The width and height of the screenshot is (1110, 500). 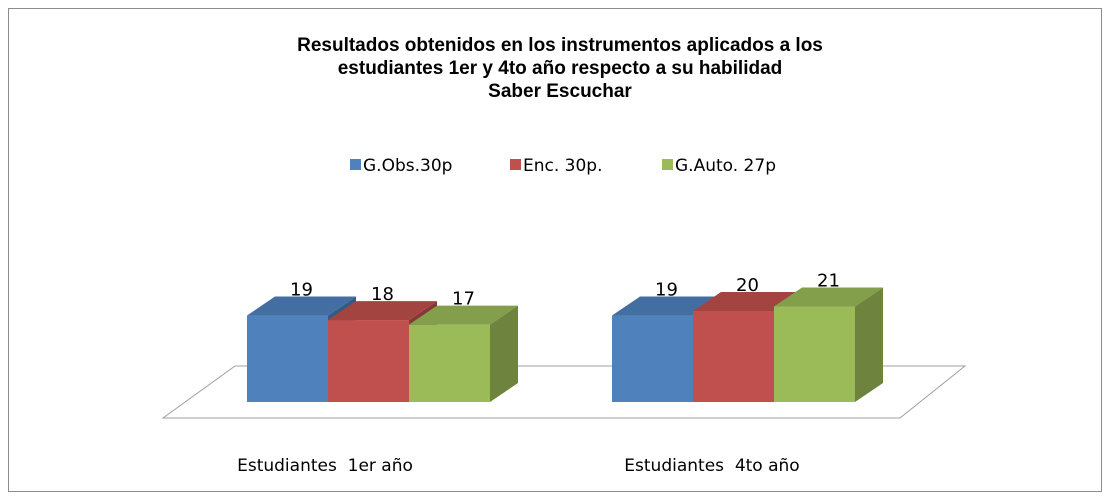 I want to click on data-label: 21, so click(x=828, y=280).